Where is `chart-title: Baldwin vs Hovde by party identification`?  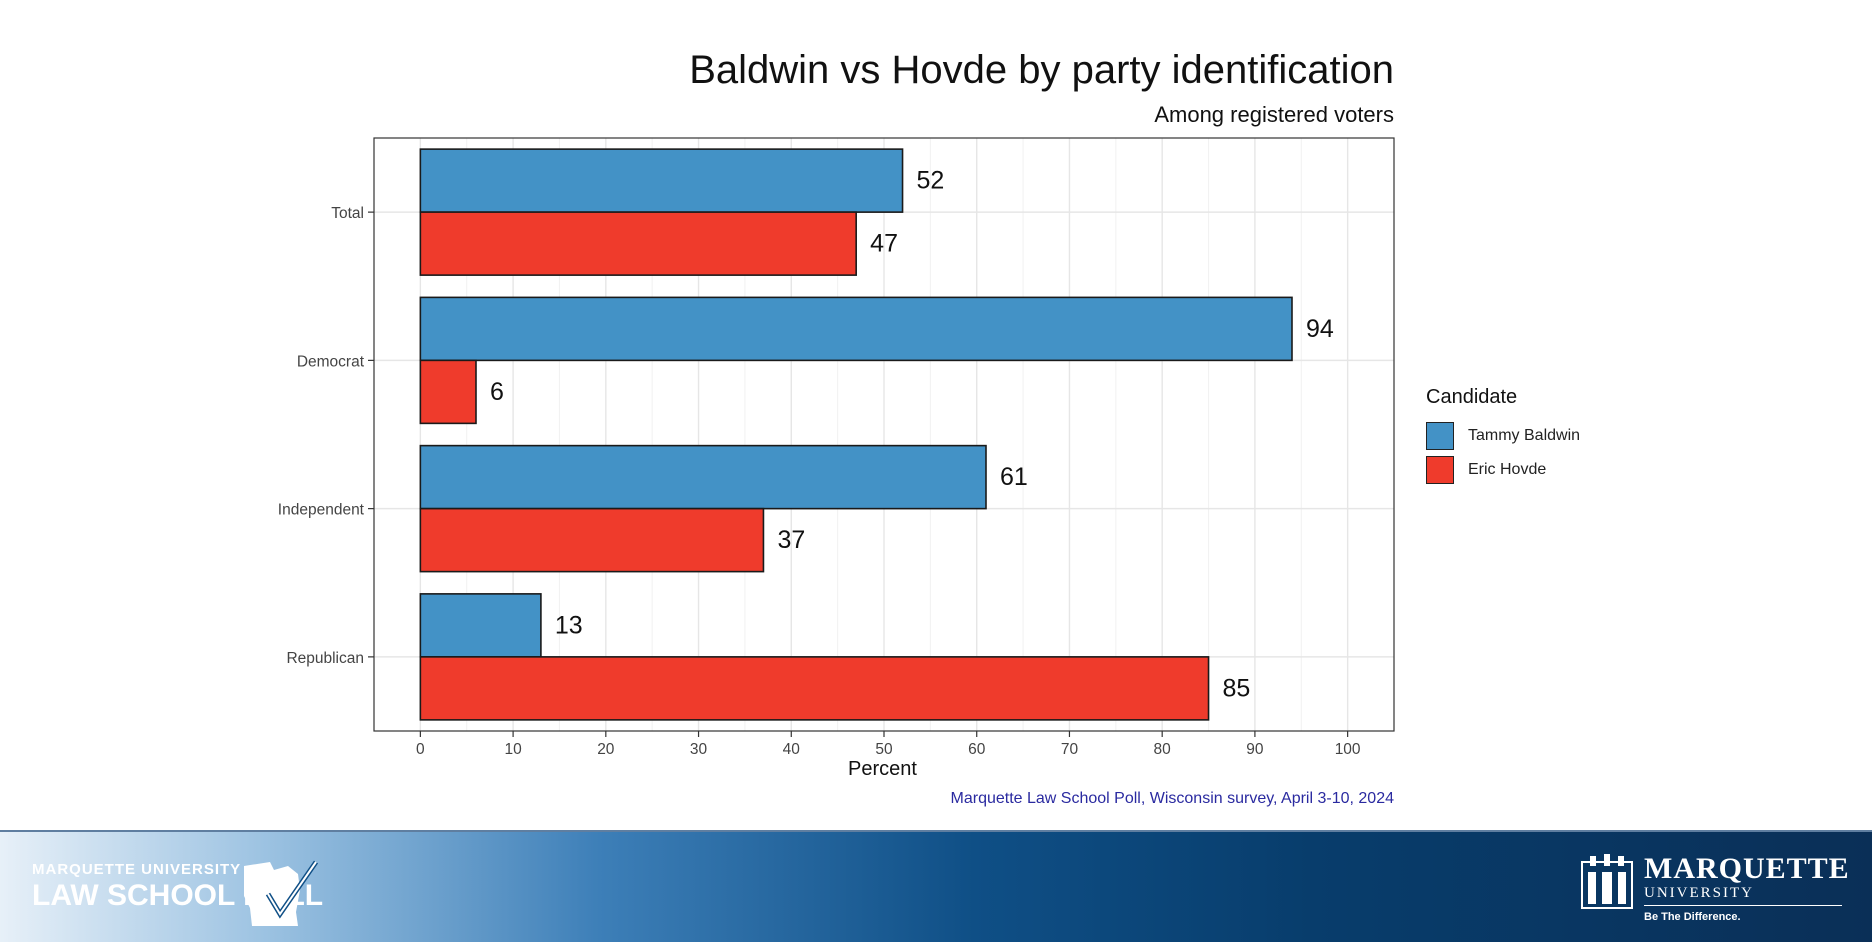 chart-title: Baldwin vs Hovde by party identification is located at coordinates (1041, 70).